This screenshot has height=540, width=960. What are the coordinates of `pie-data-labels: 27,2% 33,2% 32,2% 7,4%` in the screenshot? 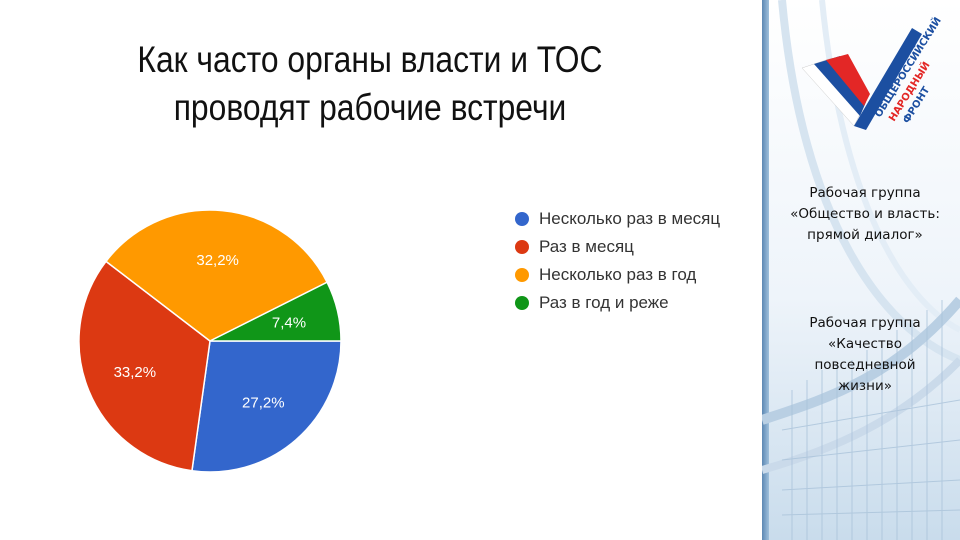 It's located at (210, 331).